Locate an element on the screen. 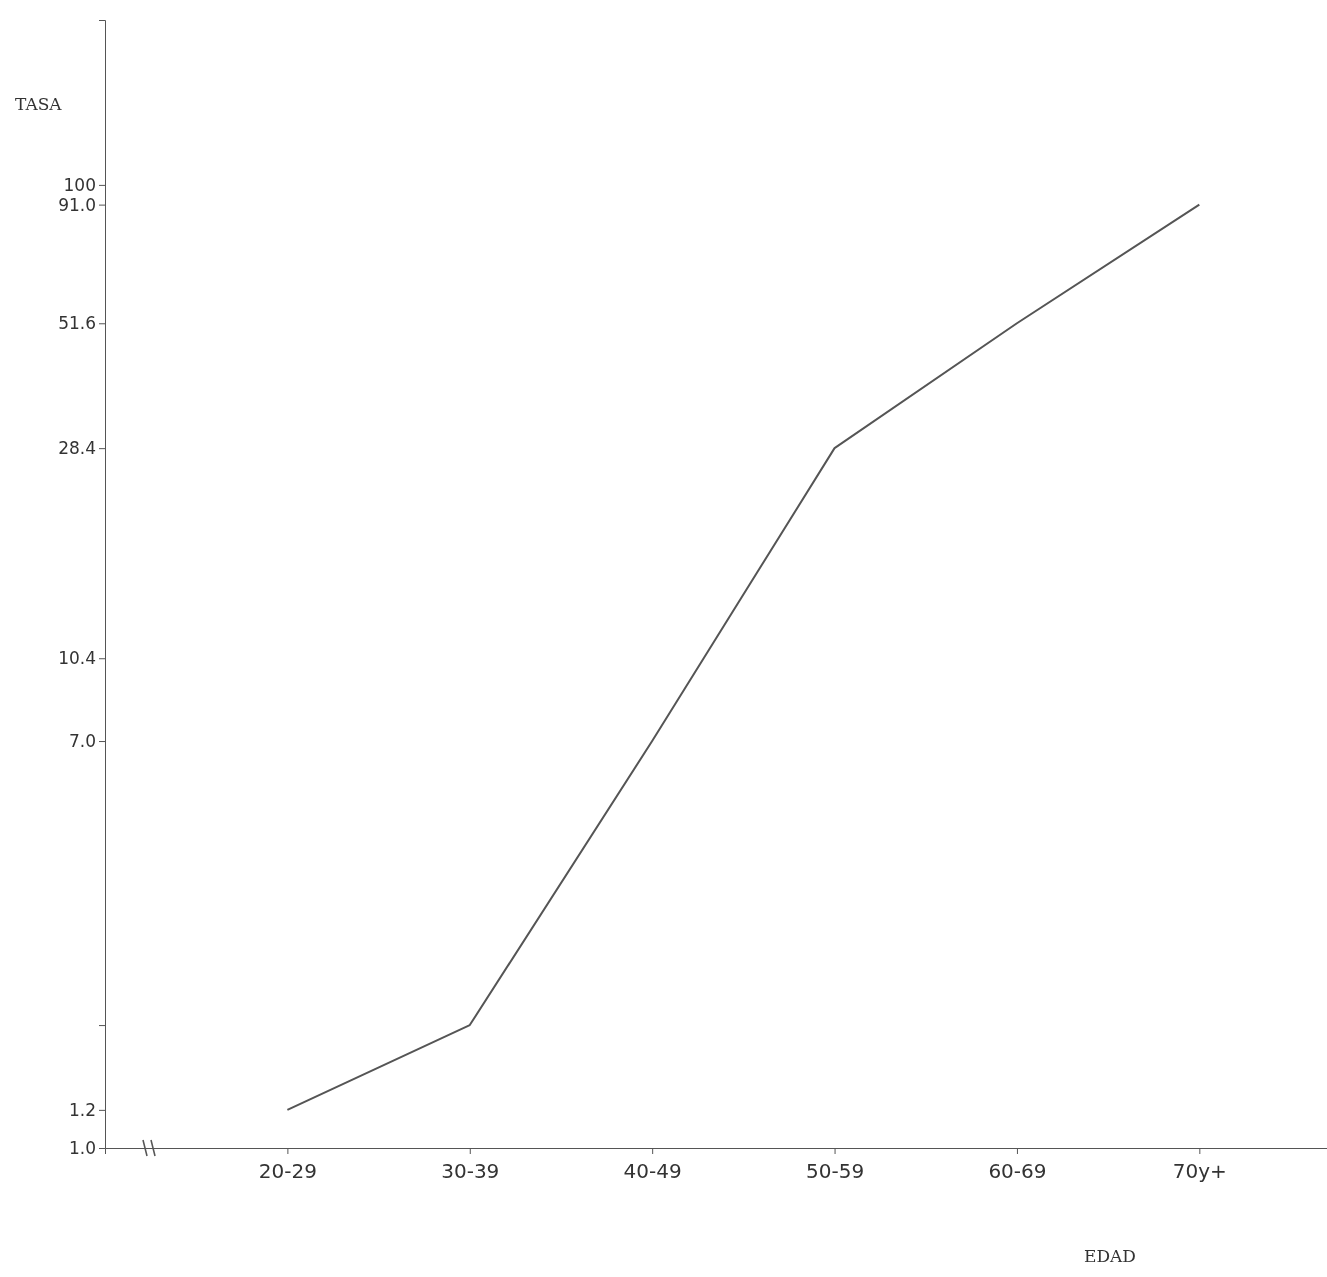 This screenshot has width=1327, height=1277. x-tick-label: 20-29 is located at coordinates (287, 1171).